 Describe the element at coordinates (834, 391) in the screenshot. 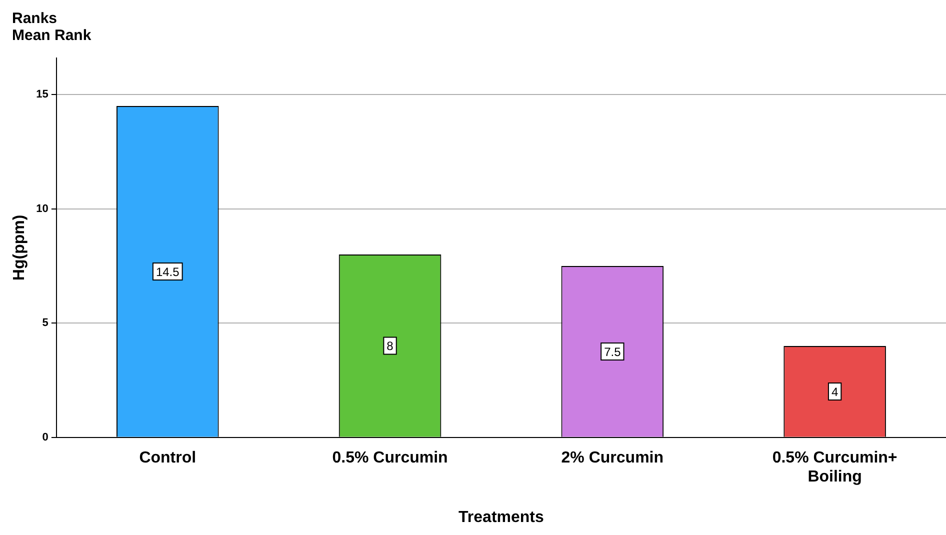

I see `data-label: 4` at that location.